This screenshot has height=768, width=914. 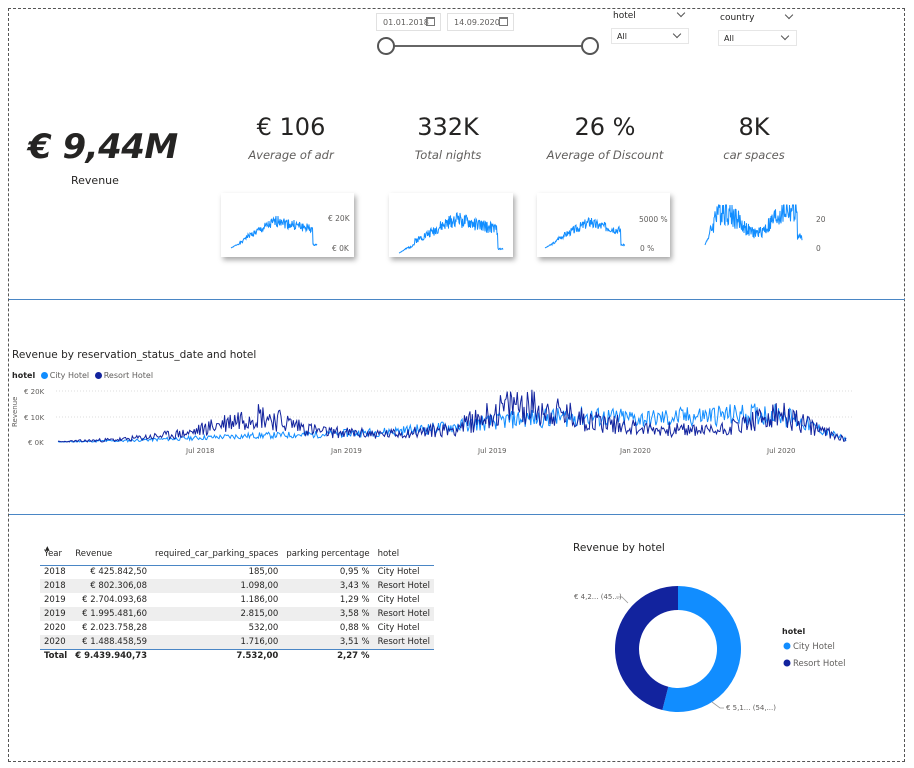 I want to click on country-filter-dropdown: All, so click(x=757, y=38).